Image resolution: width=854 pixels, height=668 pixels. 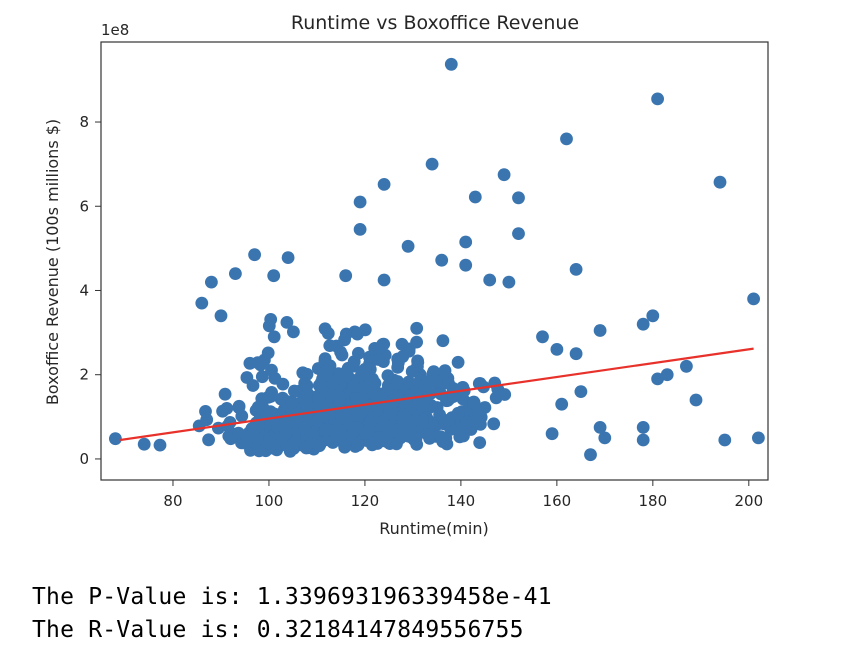 I want to click on y-axis-ticks: 0 2 4 6 8, so click(x=90, y=290).